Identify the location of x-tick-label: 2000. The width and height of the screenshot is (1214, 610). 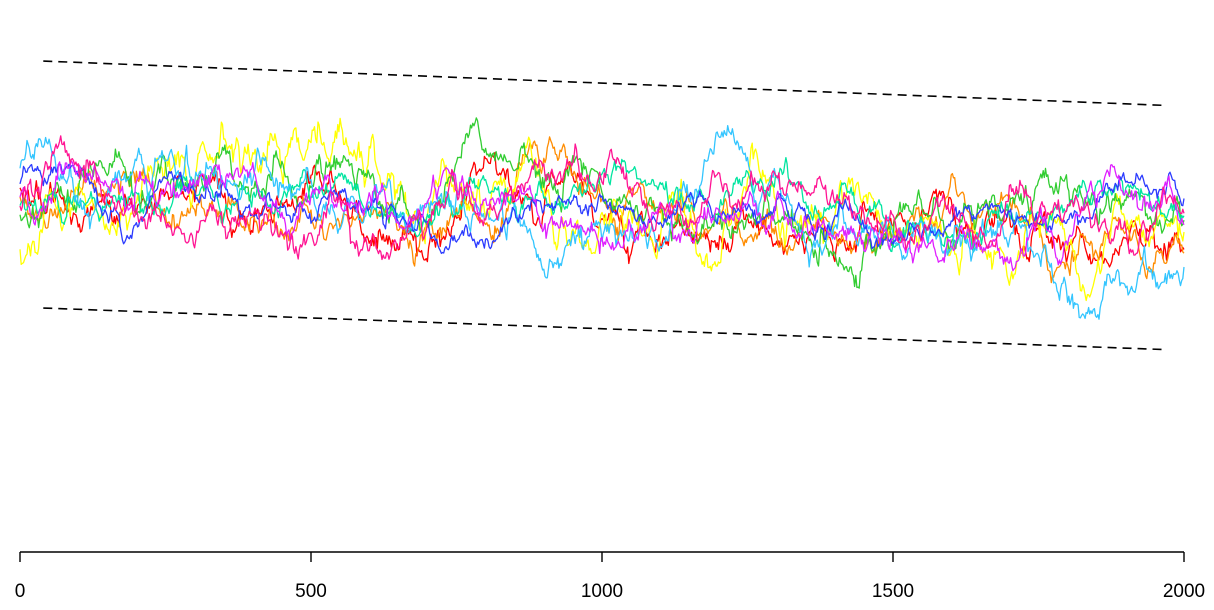
(1184, 591).